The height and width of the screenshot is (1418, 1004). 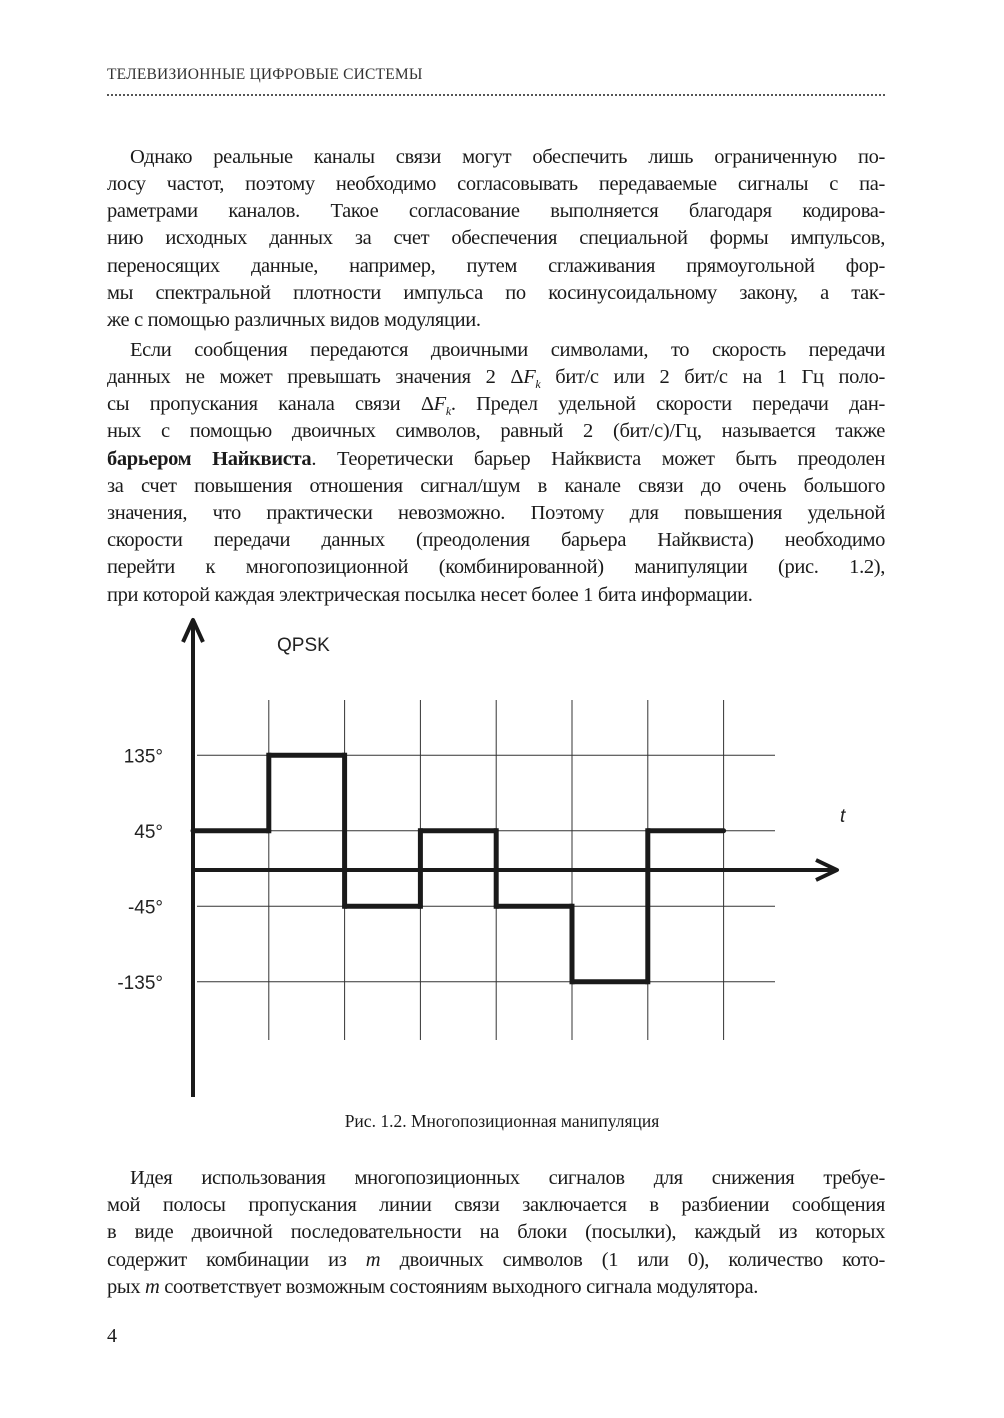 I want to click on text-segment: рых, so click(x=126, y=1287).